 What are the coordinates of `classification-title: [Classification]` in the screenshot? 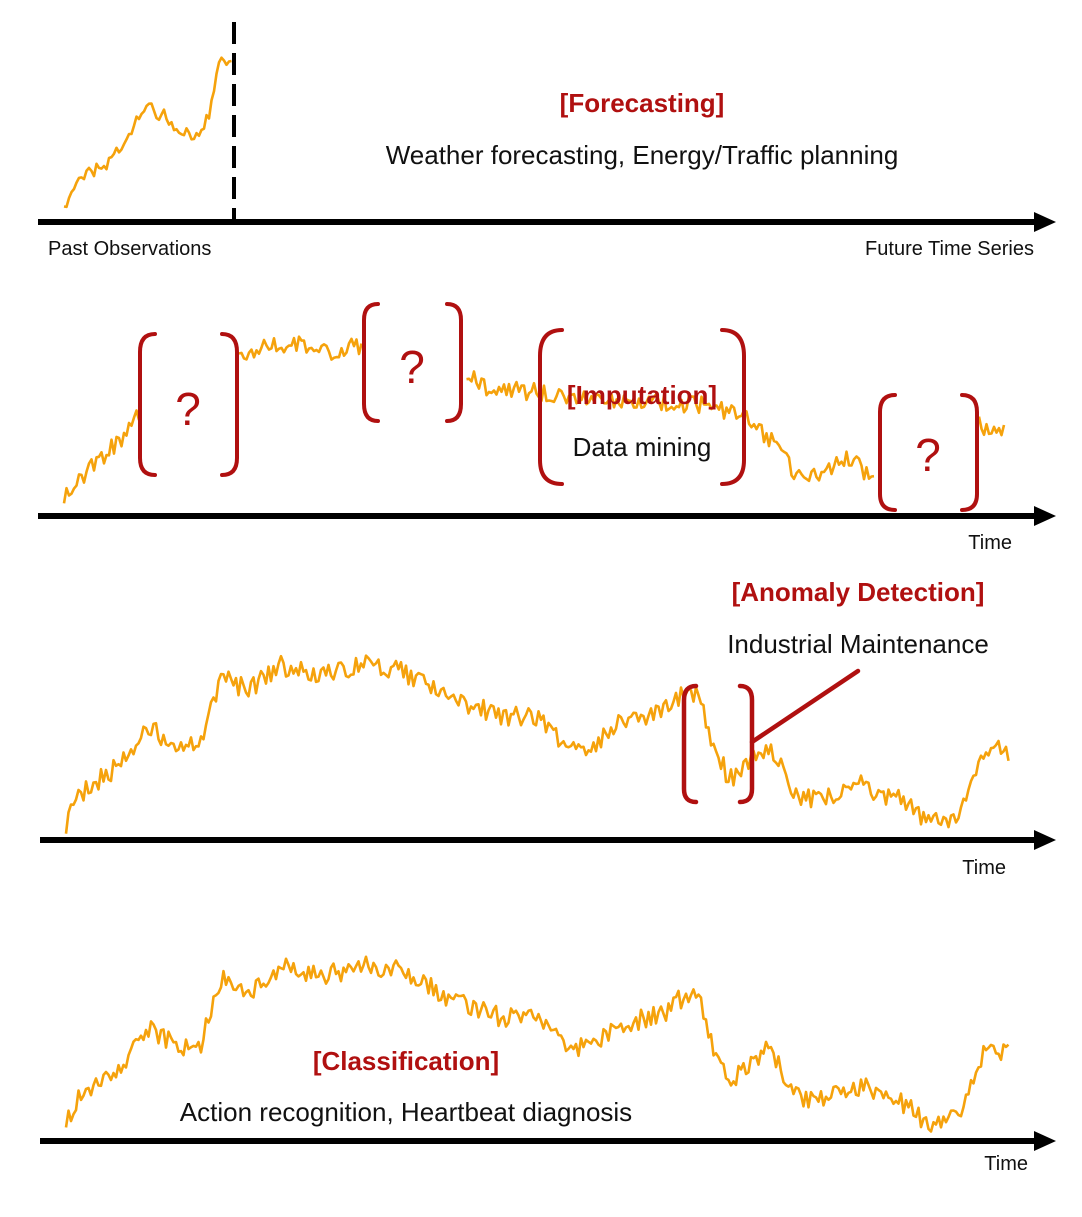 It's located at (406, 1061).